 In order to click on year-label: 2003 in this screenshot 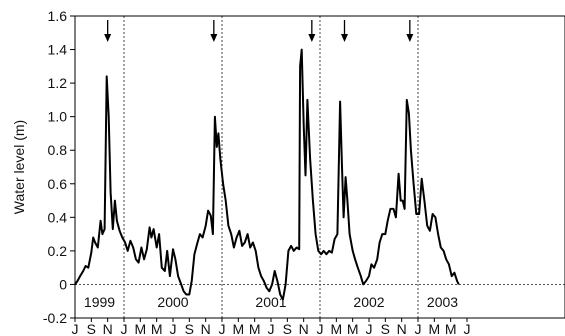, I will do `click(442, 302)`.